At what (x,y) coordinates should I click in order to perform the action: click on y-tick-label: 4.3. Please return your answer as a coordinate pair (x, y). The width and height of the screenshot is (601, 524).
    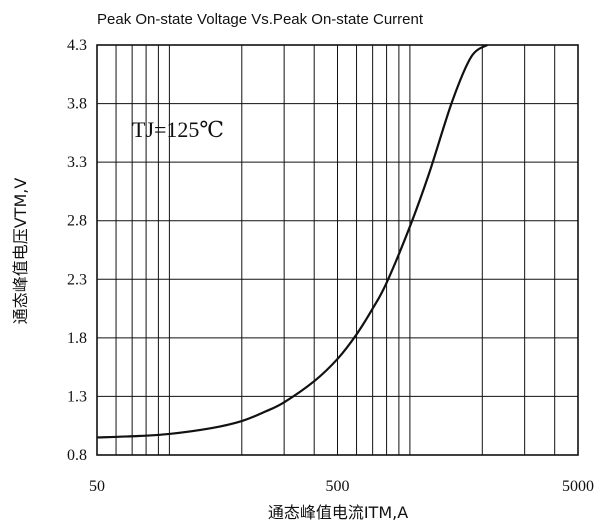
    Looking at the image, I should click on (77, 45).